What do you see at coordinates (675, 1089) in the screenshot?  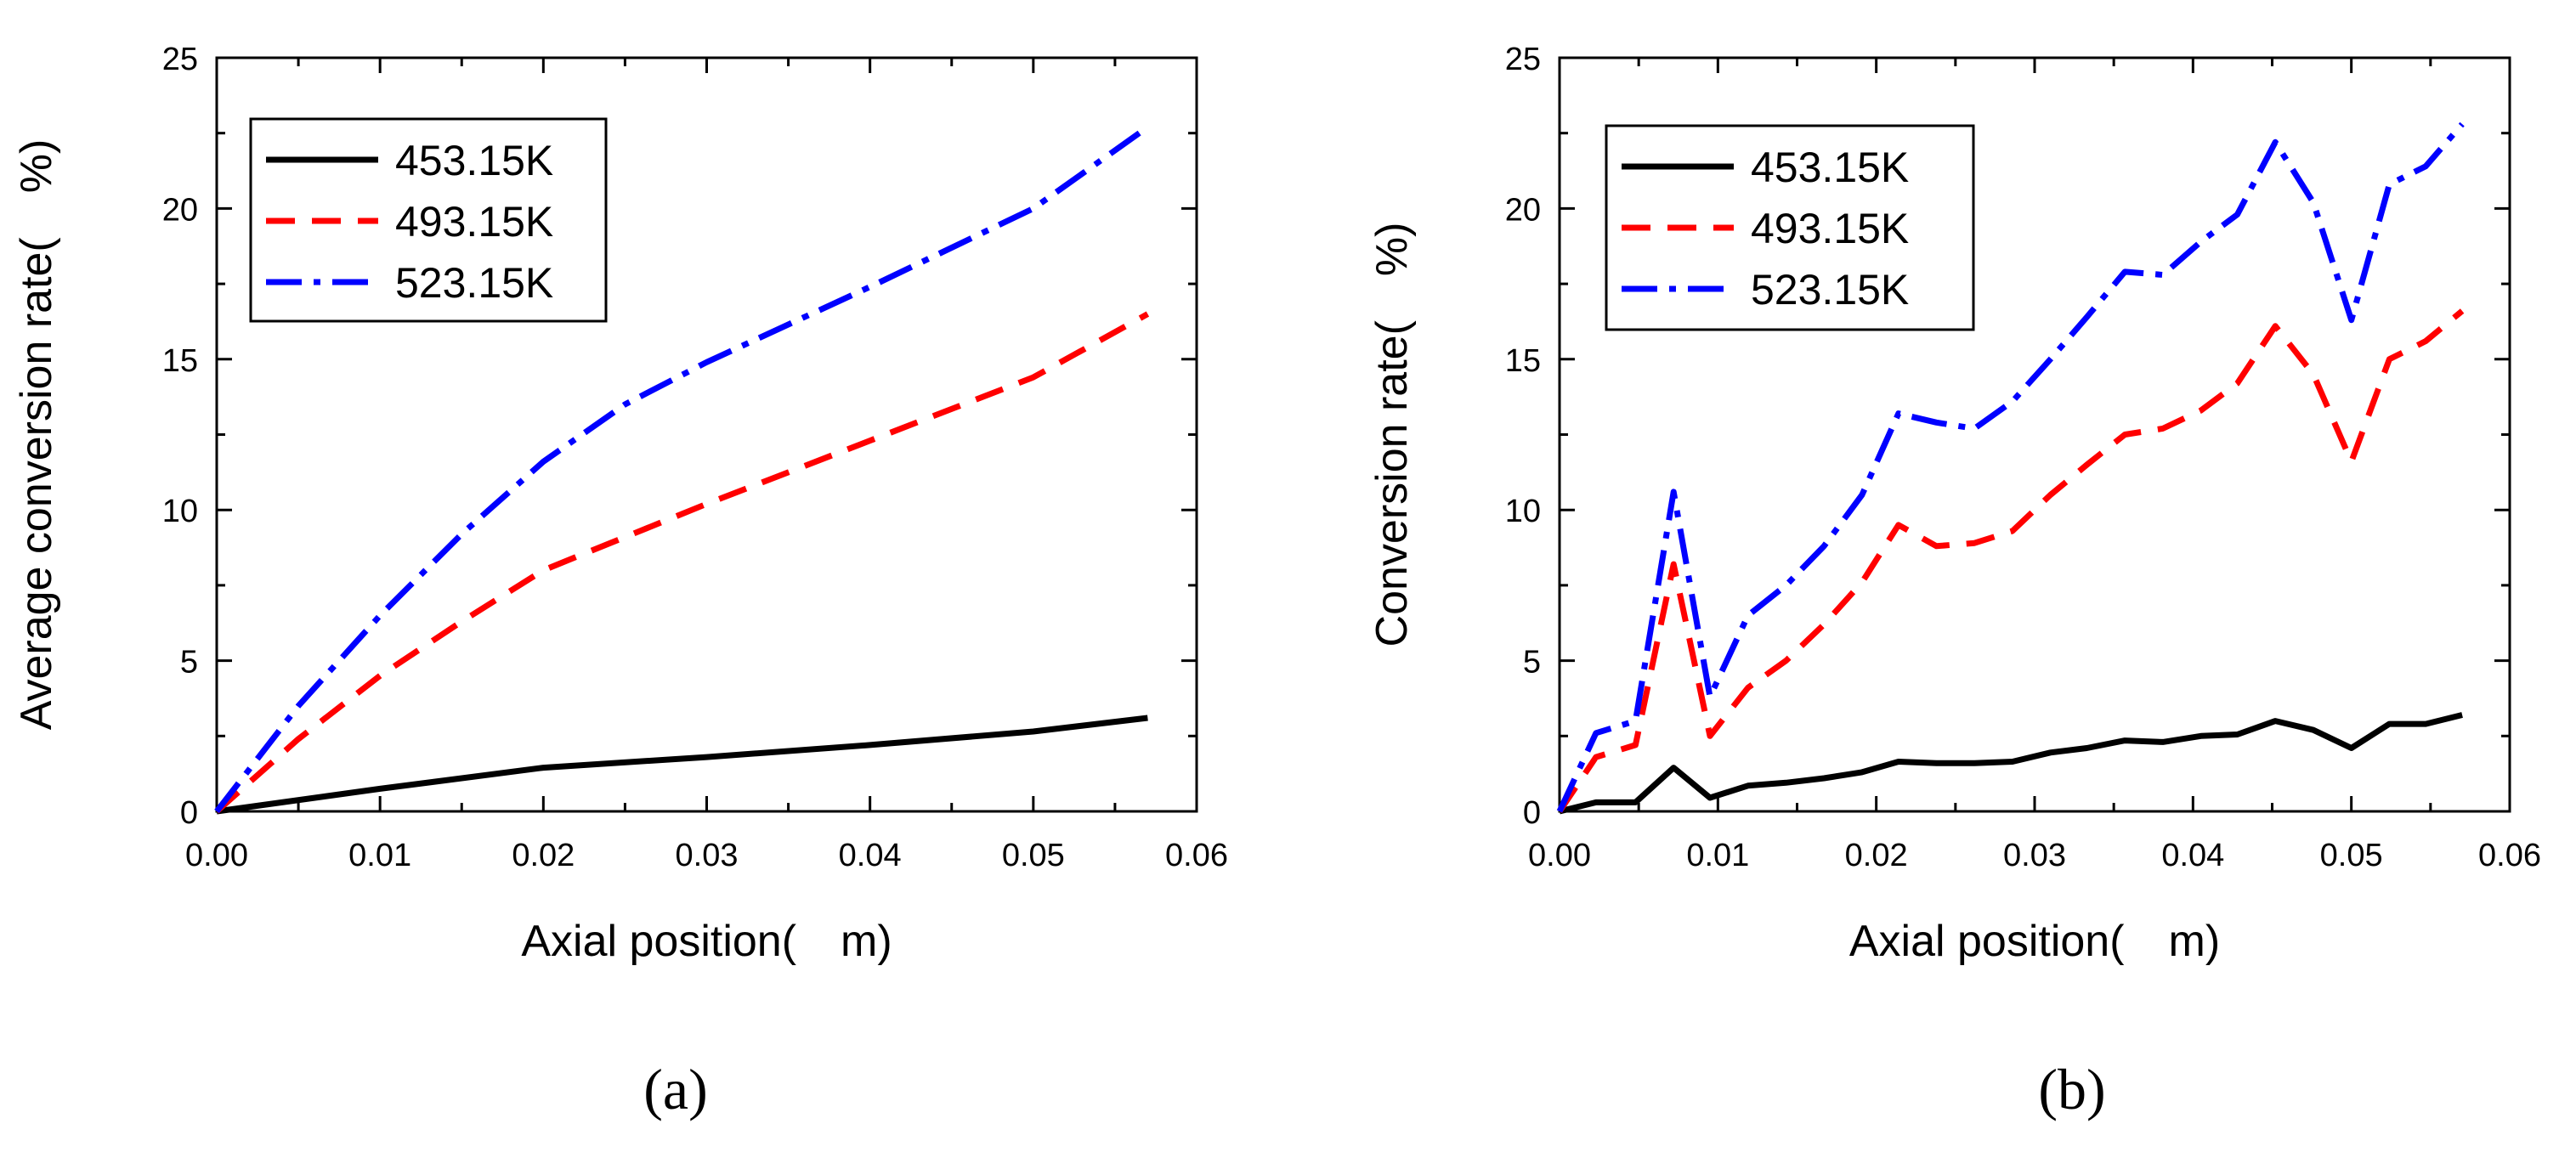 I see `caption-a: (a)` at bounding box center [675, 1089].